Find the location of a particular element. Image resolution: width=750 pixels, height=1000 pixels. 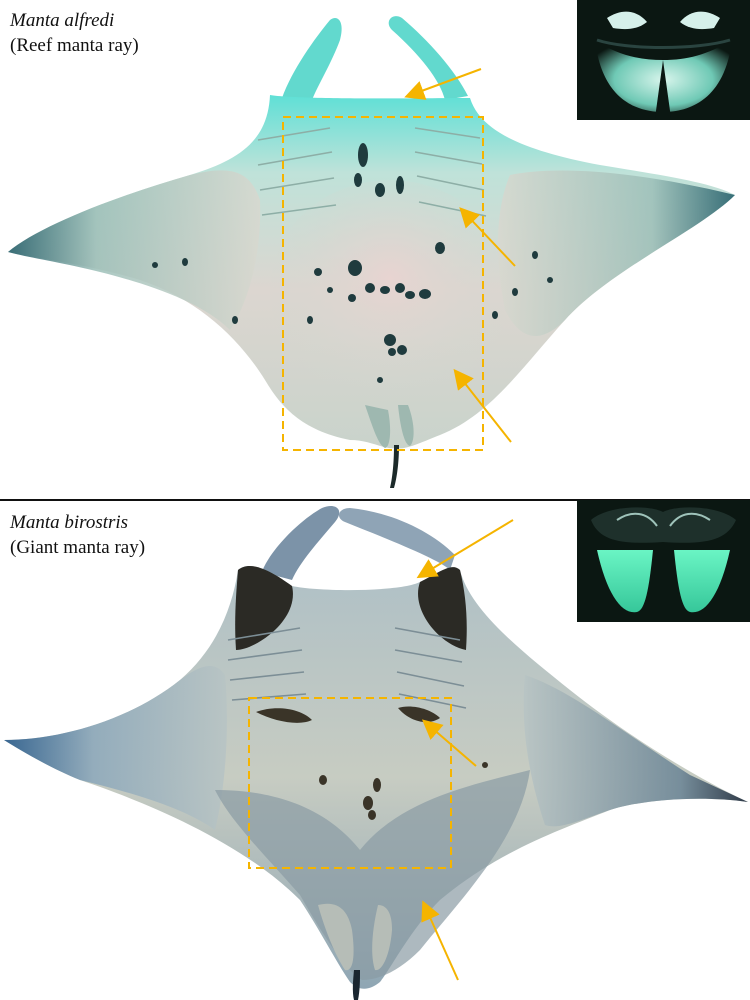

left-gill-spot is located at coordinates (284, 715).